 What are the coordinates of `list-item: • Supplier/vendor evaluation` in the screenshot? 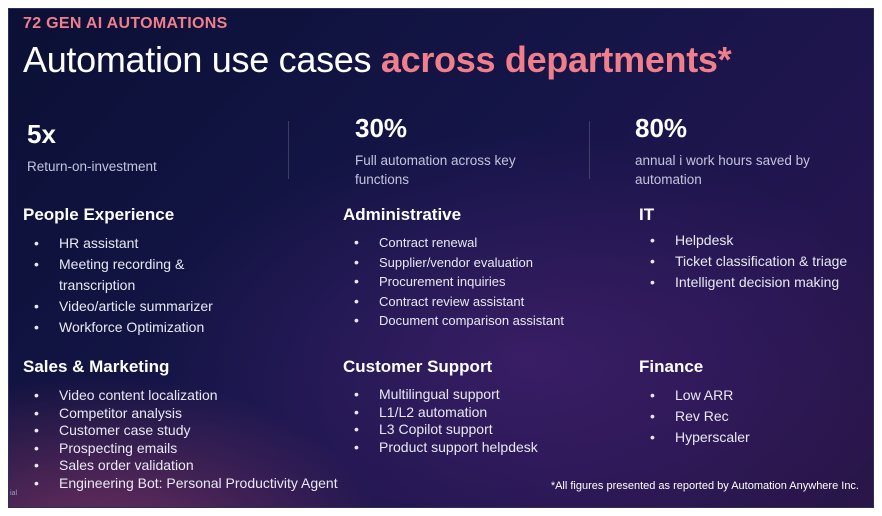 It's located at (483, 263).